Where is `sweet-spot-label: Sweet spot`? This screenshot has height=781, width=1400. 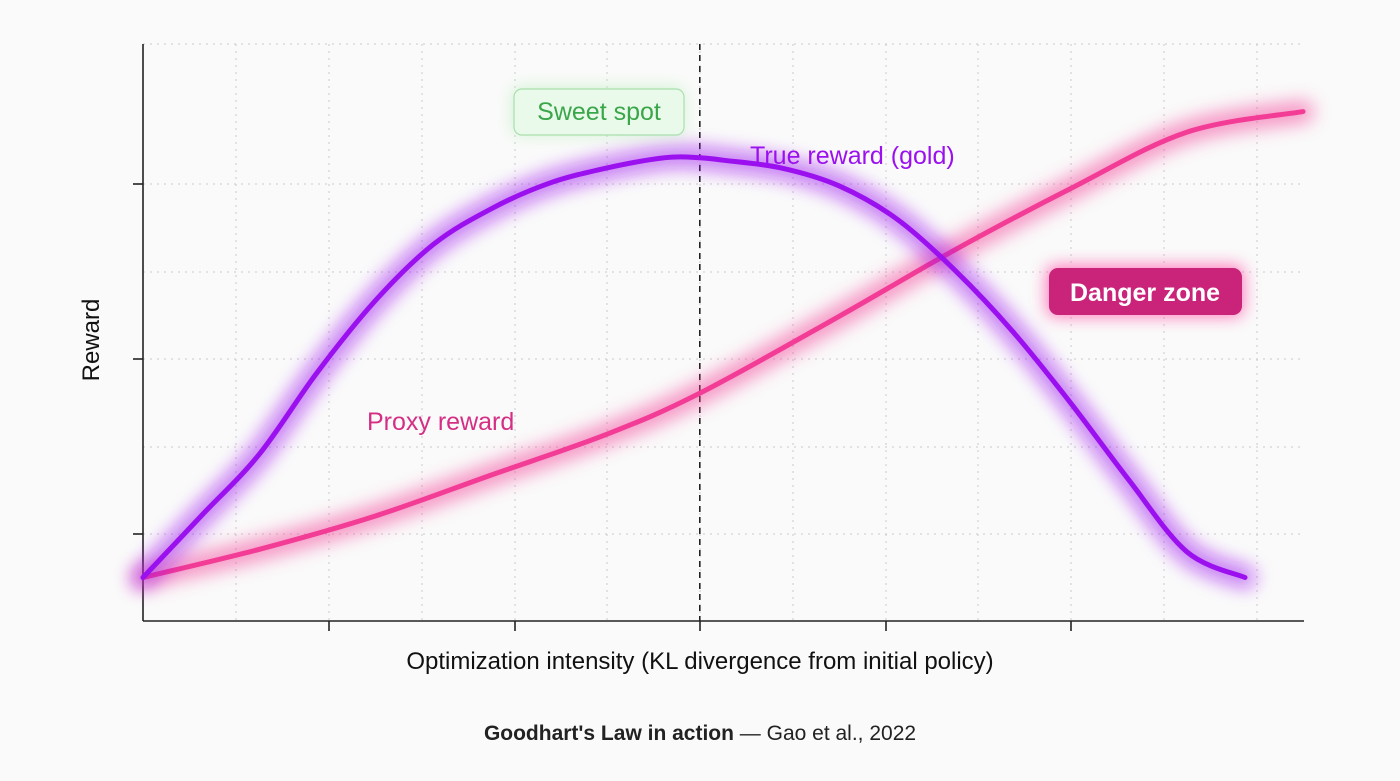 sweet-spot-label: Sweet spot is located at coordinates (599, 112).